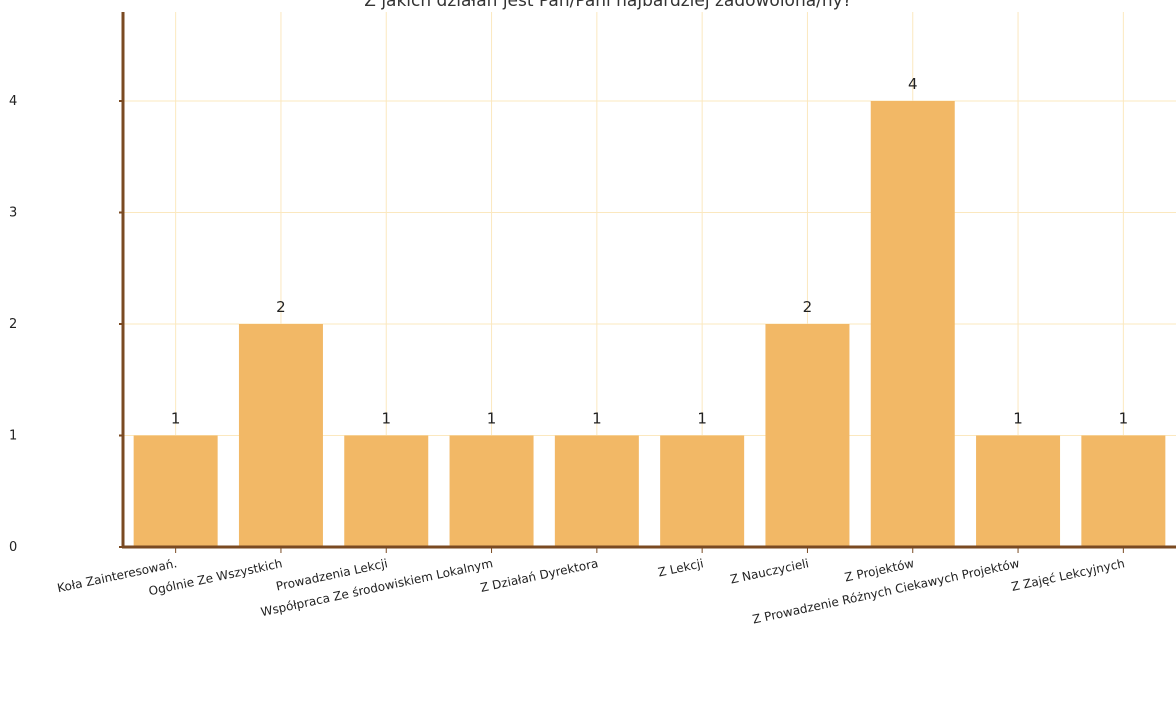 This screenshot has width=1176, height=711. Describe the element at coordinates (769, 571) in the screenshot. I see `x-tick-label: Z Nauczycieli` at that location.